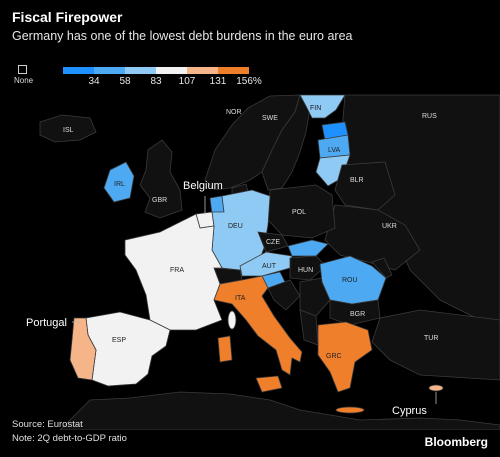 The width and height of the screenshot is (500, 457). What do you see at coordinates (350, 410) in the screenshot?
I see `country-grc-crete` at bounding box center [350, 410].